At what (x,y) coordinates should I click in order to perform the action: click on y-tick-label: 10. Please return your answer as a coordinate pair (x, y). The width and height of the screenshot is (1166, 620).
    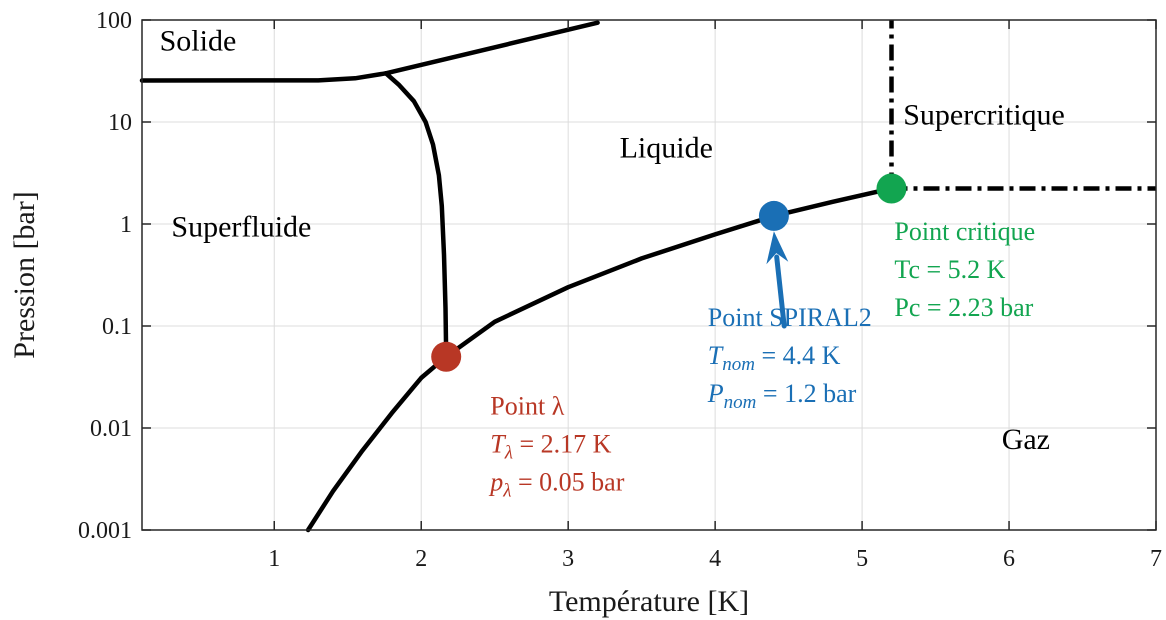
    Looking at the image, I should click on (120, 123).